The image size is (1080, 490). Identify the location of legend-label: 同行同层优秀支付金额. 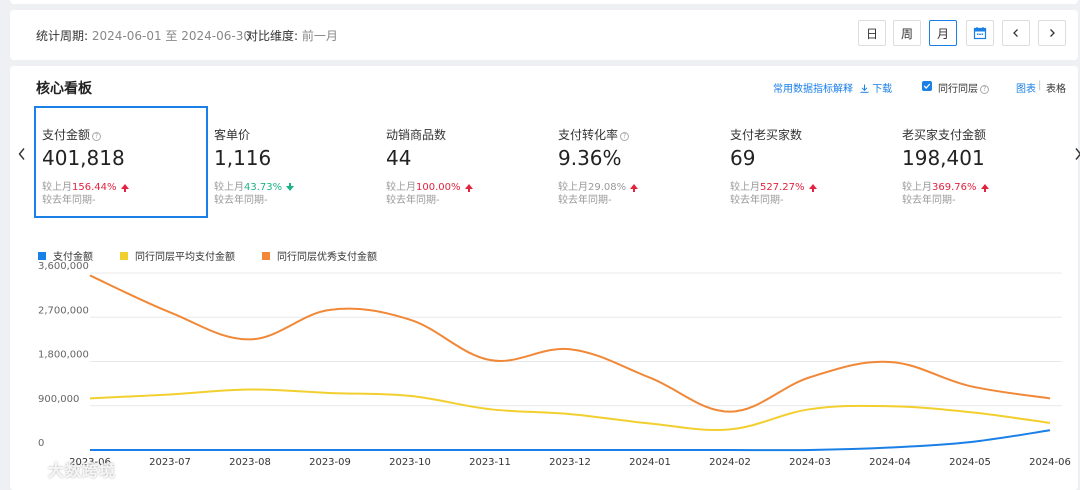
(327, 257).